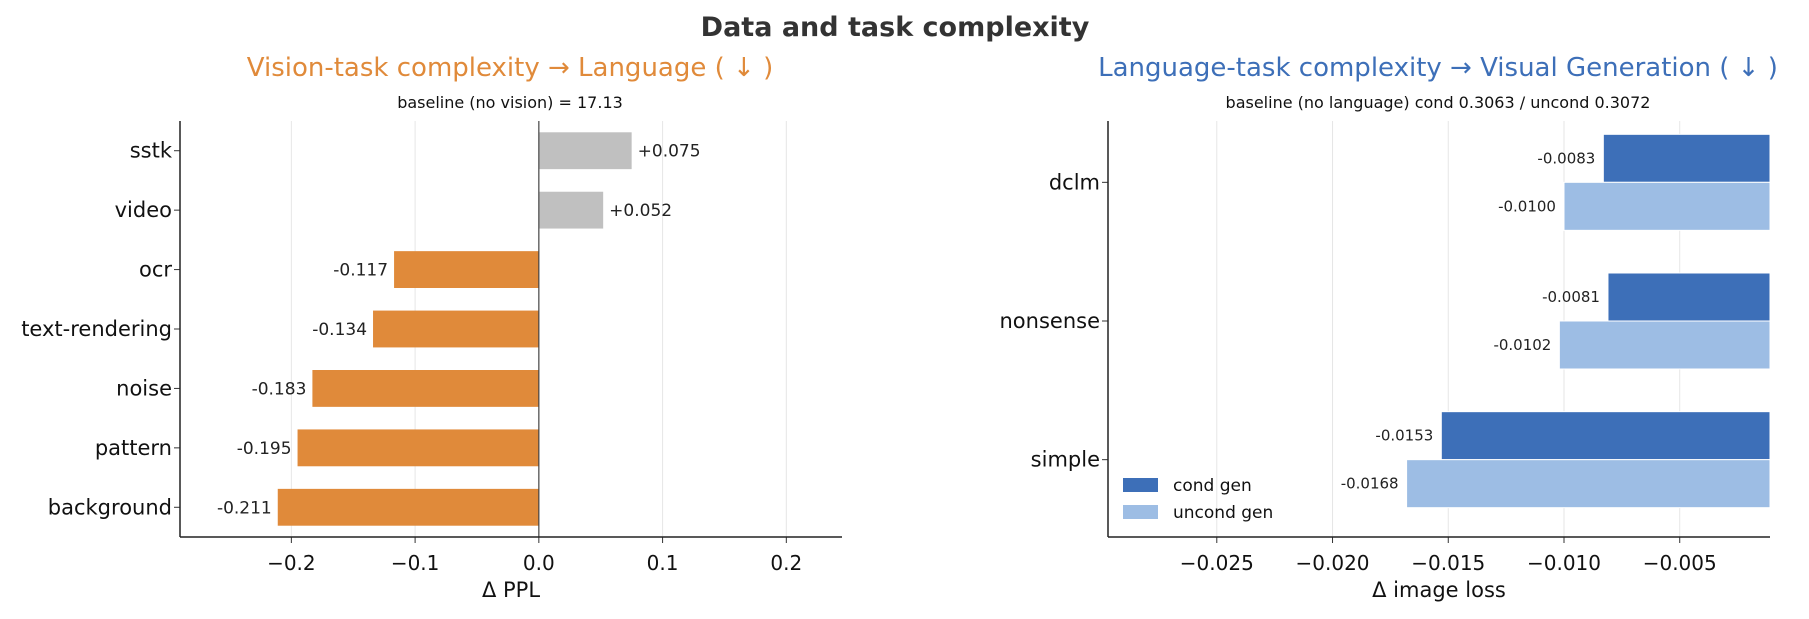 This screenshot has height=619, width=1809. Describe the element at coordinates (151, 151) in the screenshot. I see `category-label: sstk` at that location.